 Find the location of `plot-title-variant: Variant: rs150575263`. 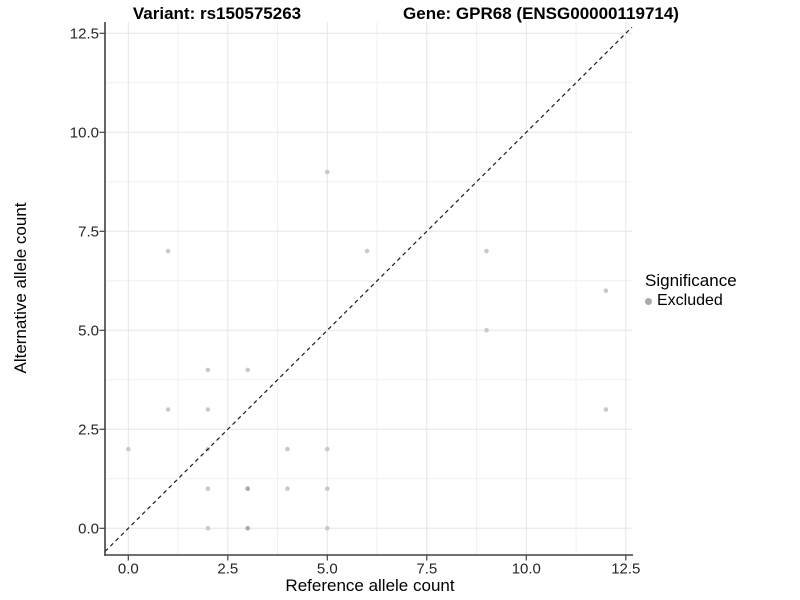

plot-title-variant: Variant: rs150575263 is located at coordinates (217, 13).